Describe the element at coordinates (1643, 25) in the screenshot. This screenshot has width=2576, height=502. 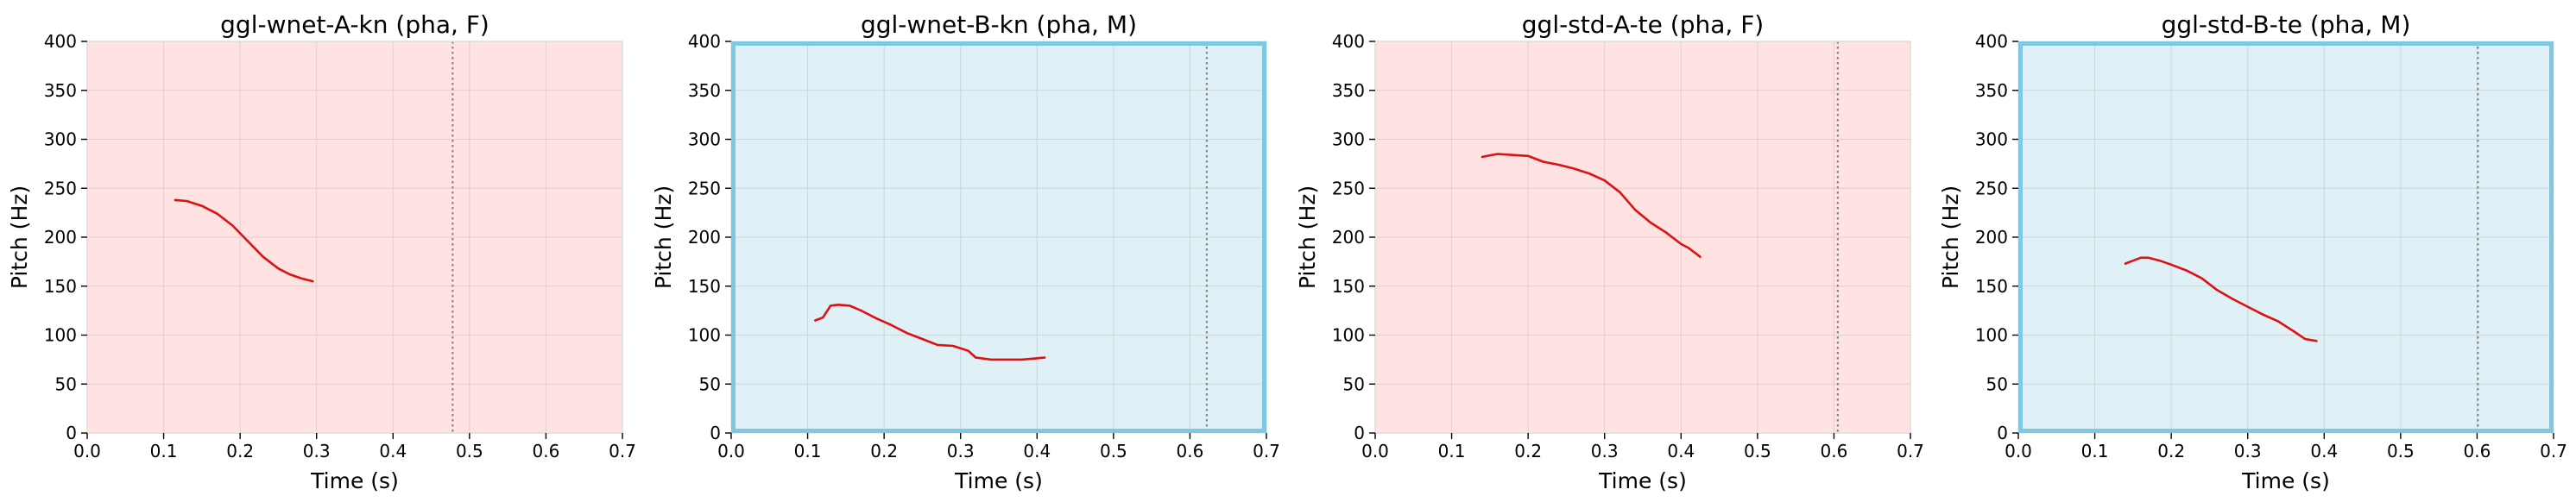
I see `chart-title: ggl-std-A-te (pha, F)` at that location.